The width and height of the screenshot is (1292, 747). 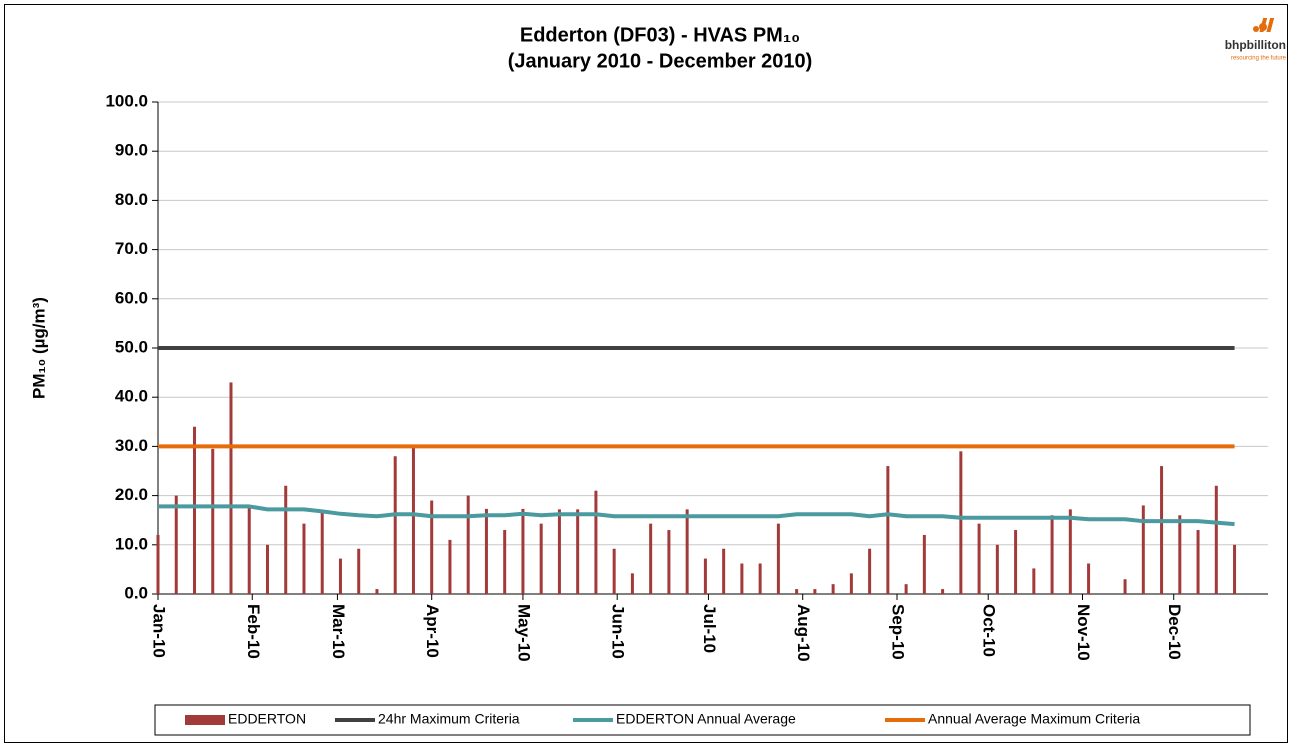 I want to click on chart-title: Edderton (DF03) - HVAS PM₁₀, so click(x=660, y=35).